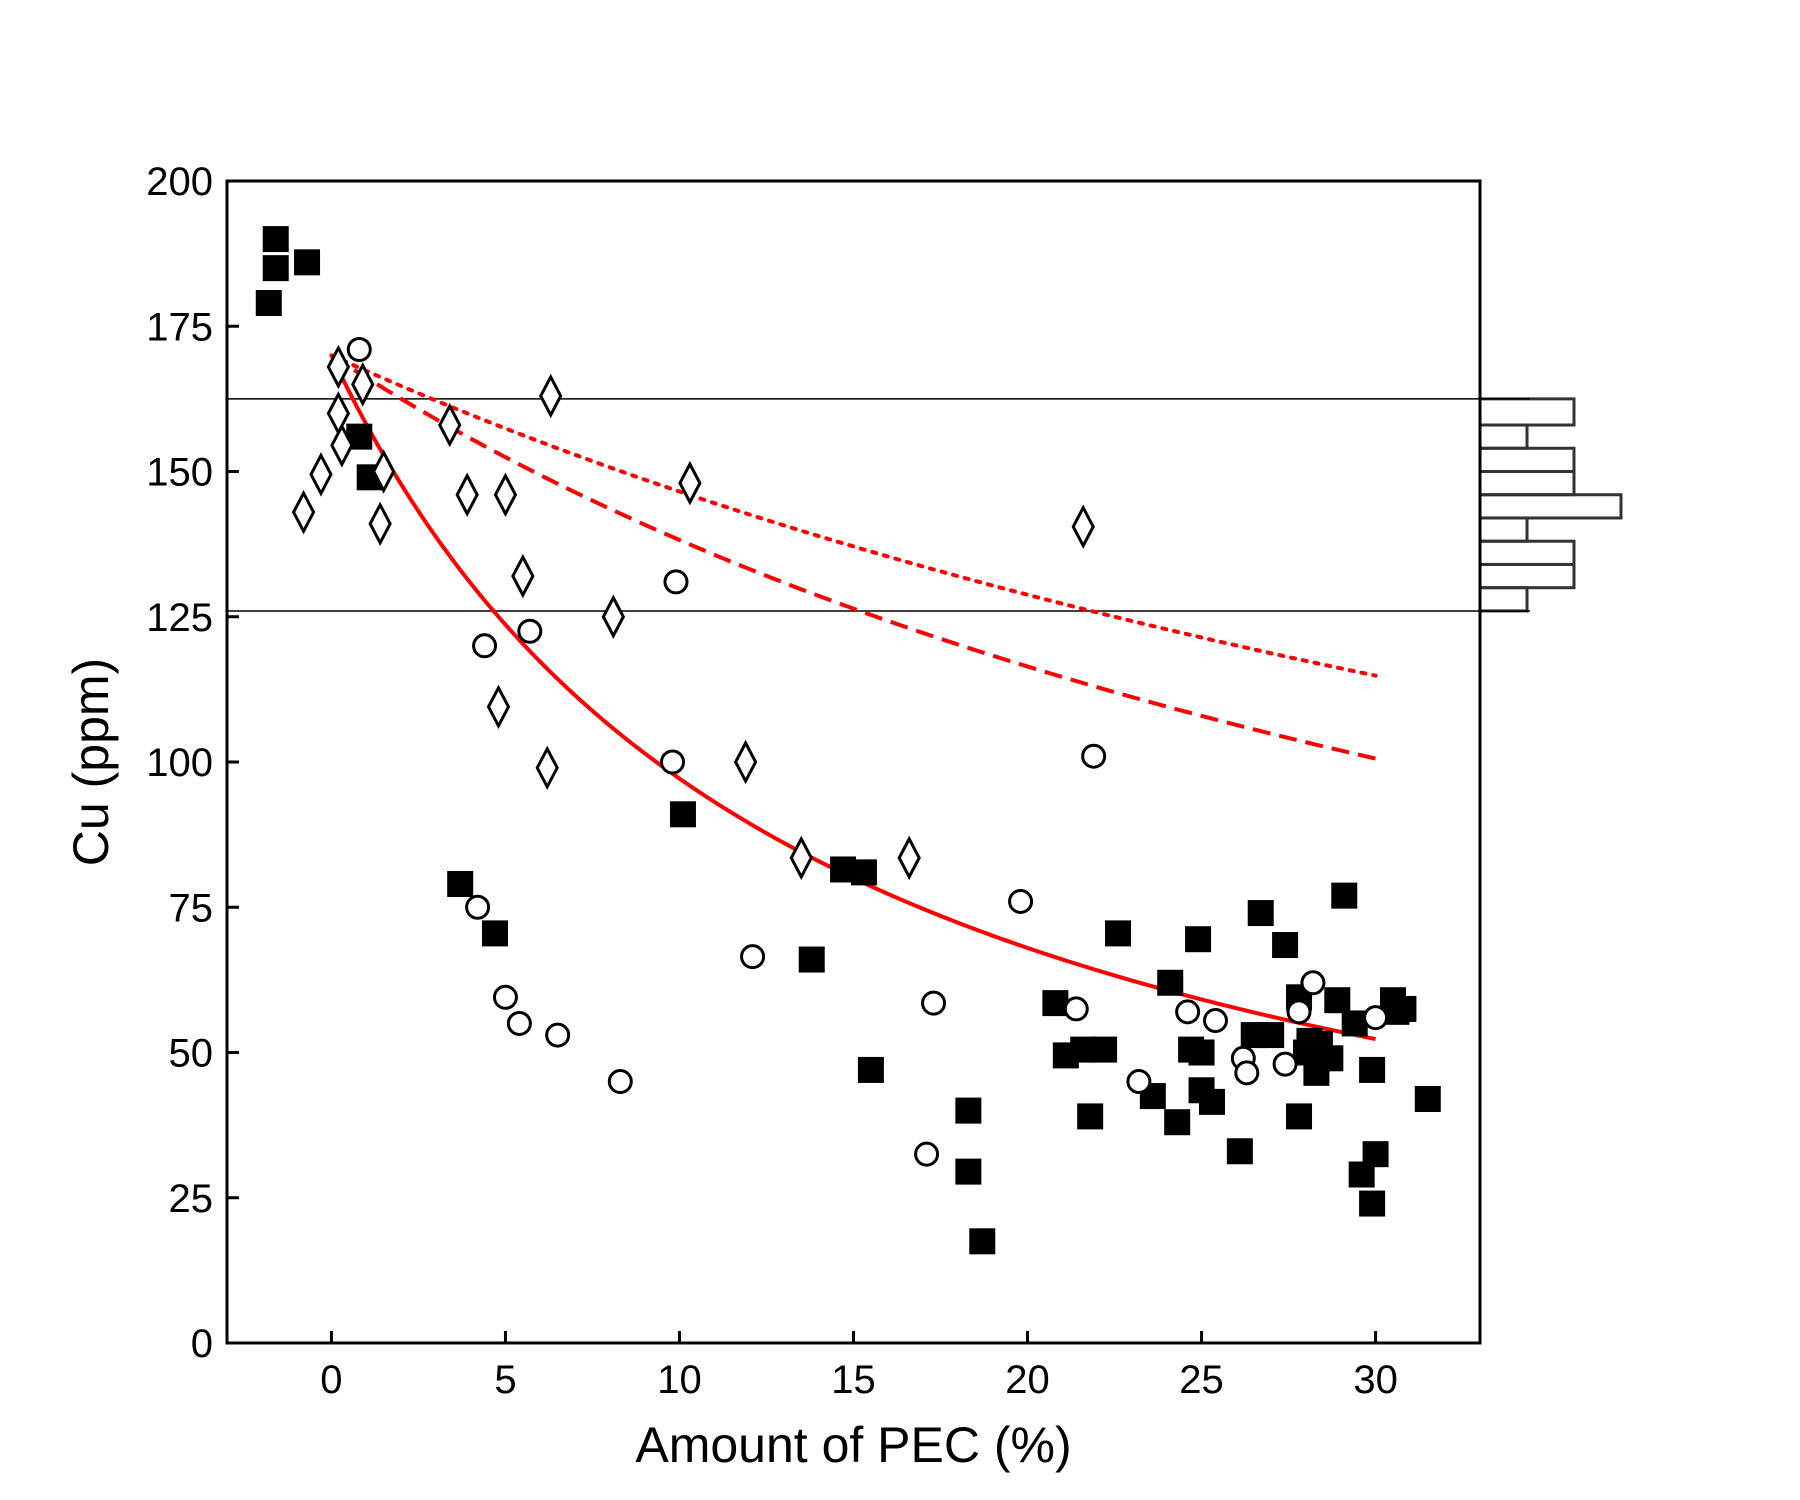 This screenshot has width=1800, height=1500. What do you see at coordinates (191, 1054) in the screenshot?
I see `y-tick-label: 50` at bounding box center [191, 1054].